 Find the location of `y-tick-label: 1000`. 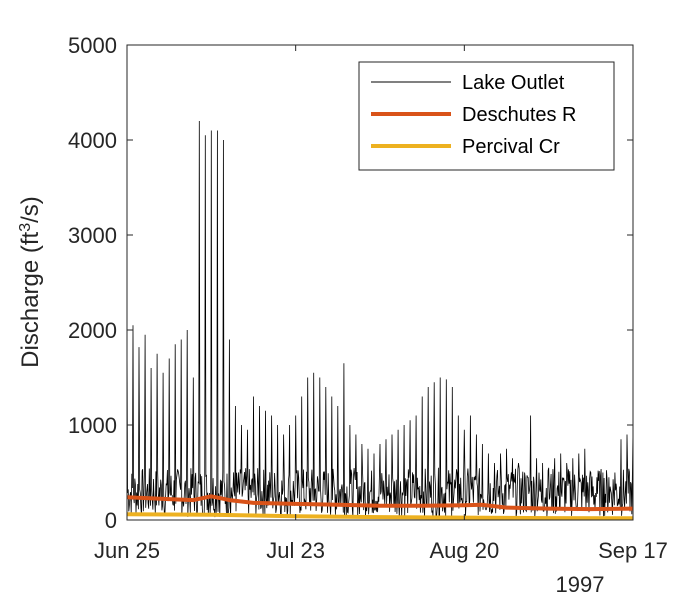

y-tick-label: 1000 is located at coordinates (92, 425).